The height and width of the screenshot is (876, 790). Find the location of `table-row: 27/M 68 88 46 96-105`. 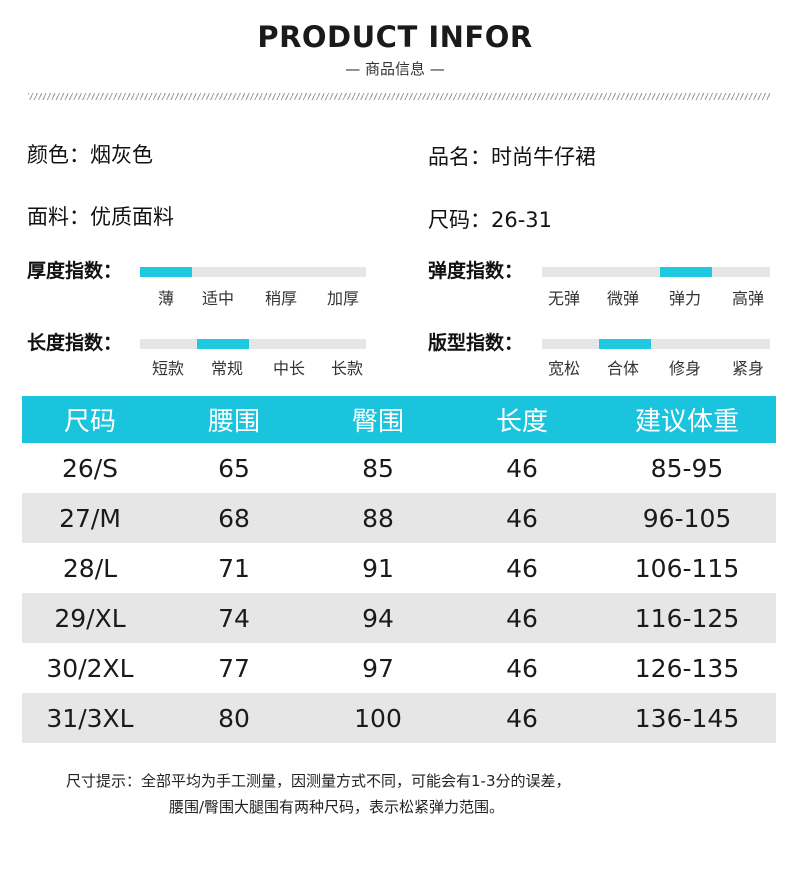

table-row: 27/M 68 88 46 96-105 is located at coordinates (399, 518).